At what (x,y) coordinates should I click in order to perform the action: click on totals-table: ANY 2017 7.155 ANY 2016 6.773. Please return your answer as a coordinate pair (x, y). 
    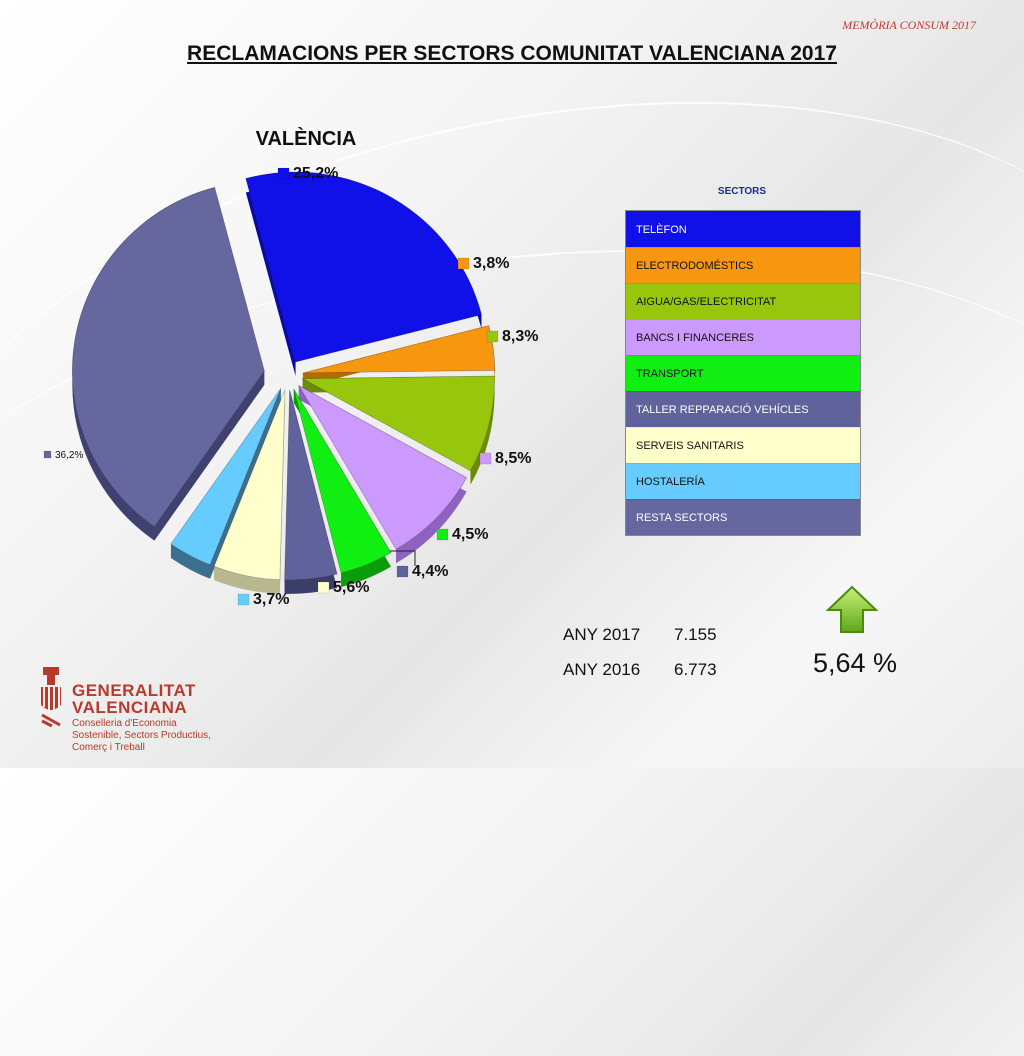
    Looking at the image, I should click on (640, 652).